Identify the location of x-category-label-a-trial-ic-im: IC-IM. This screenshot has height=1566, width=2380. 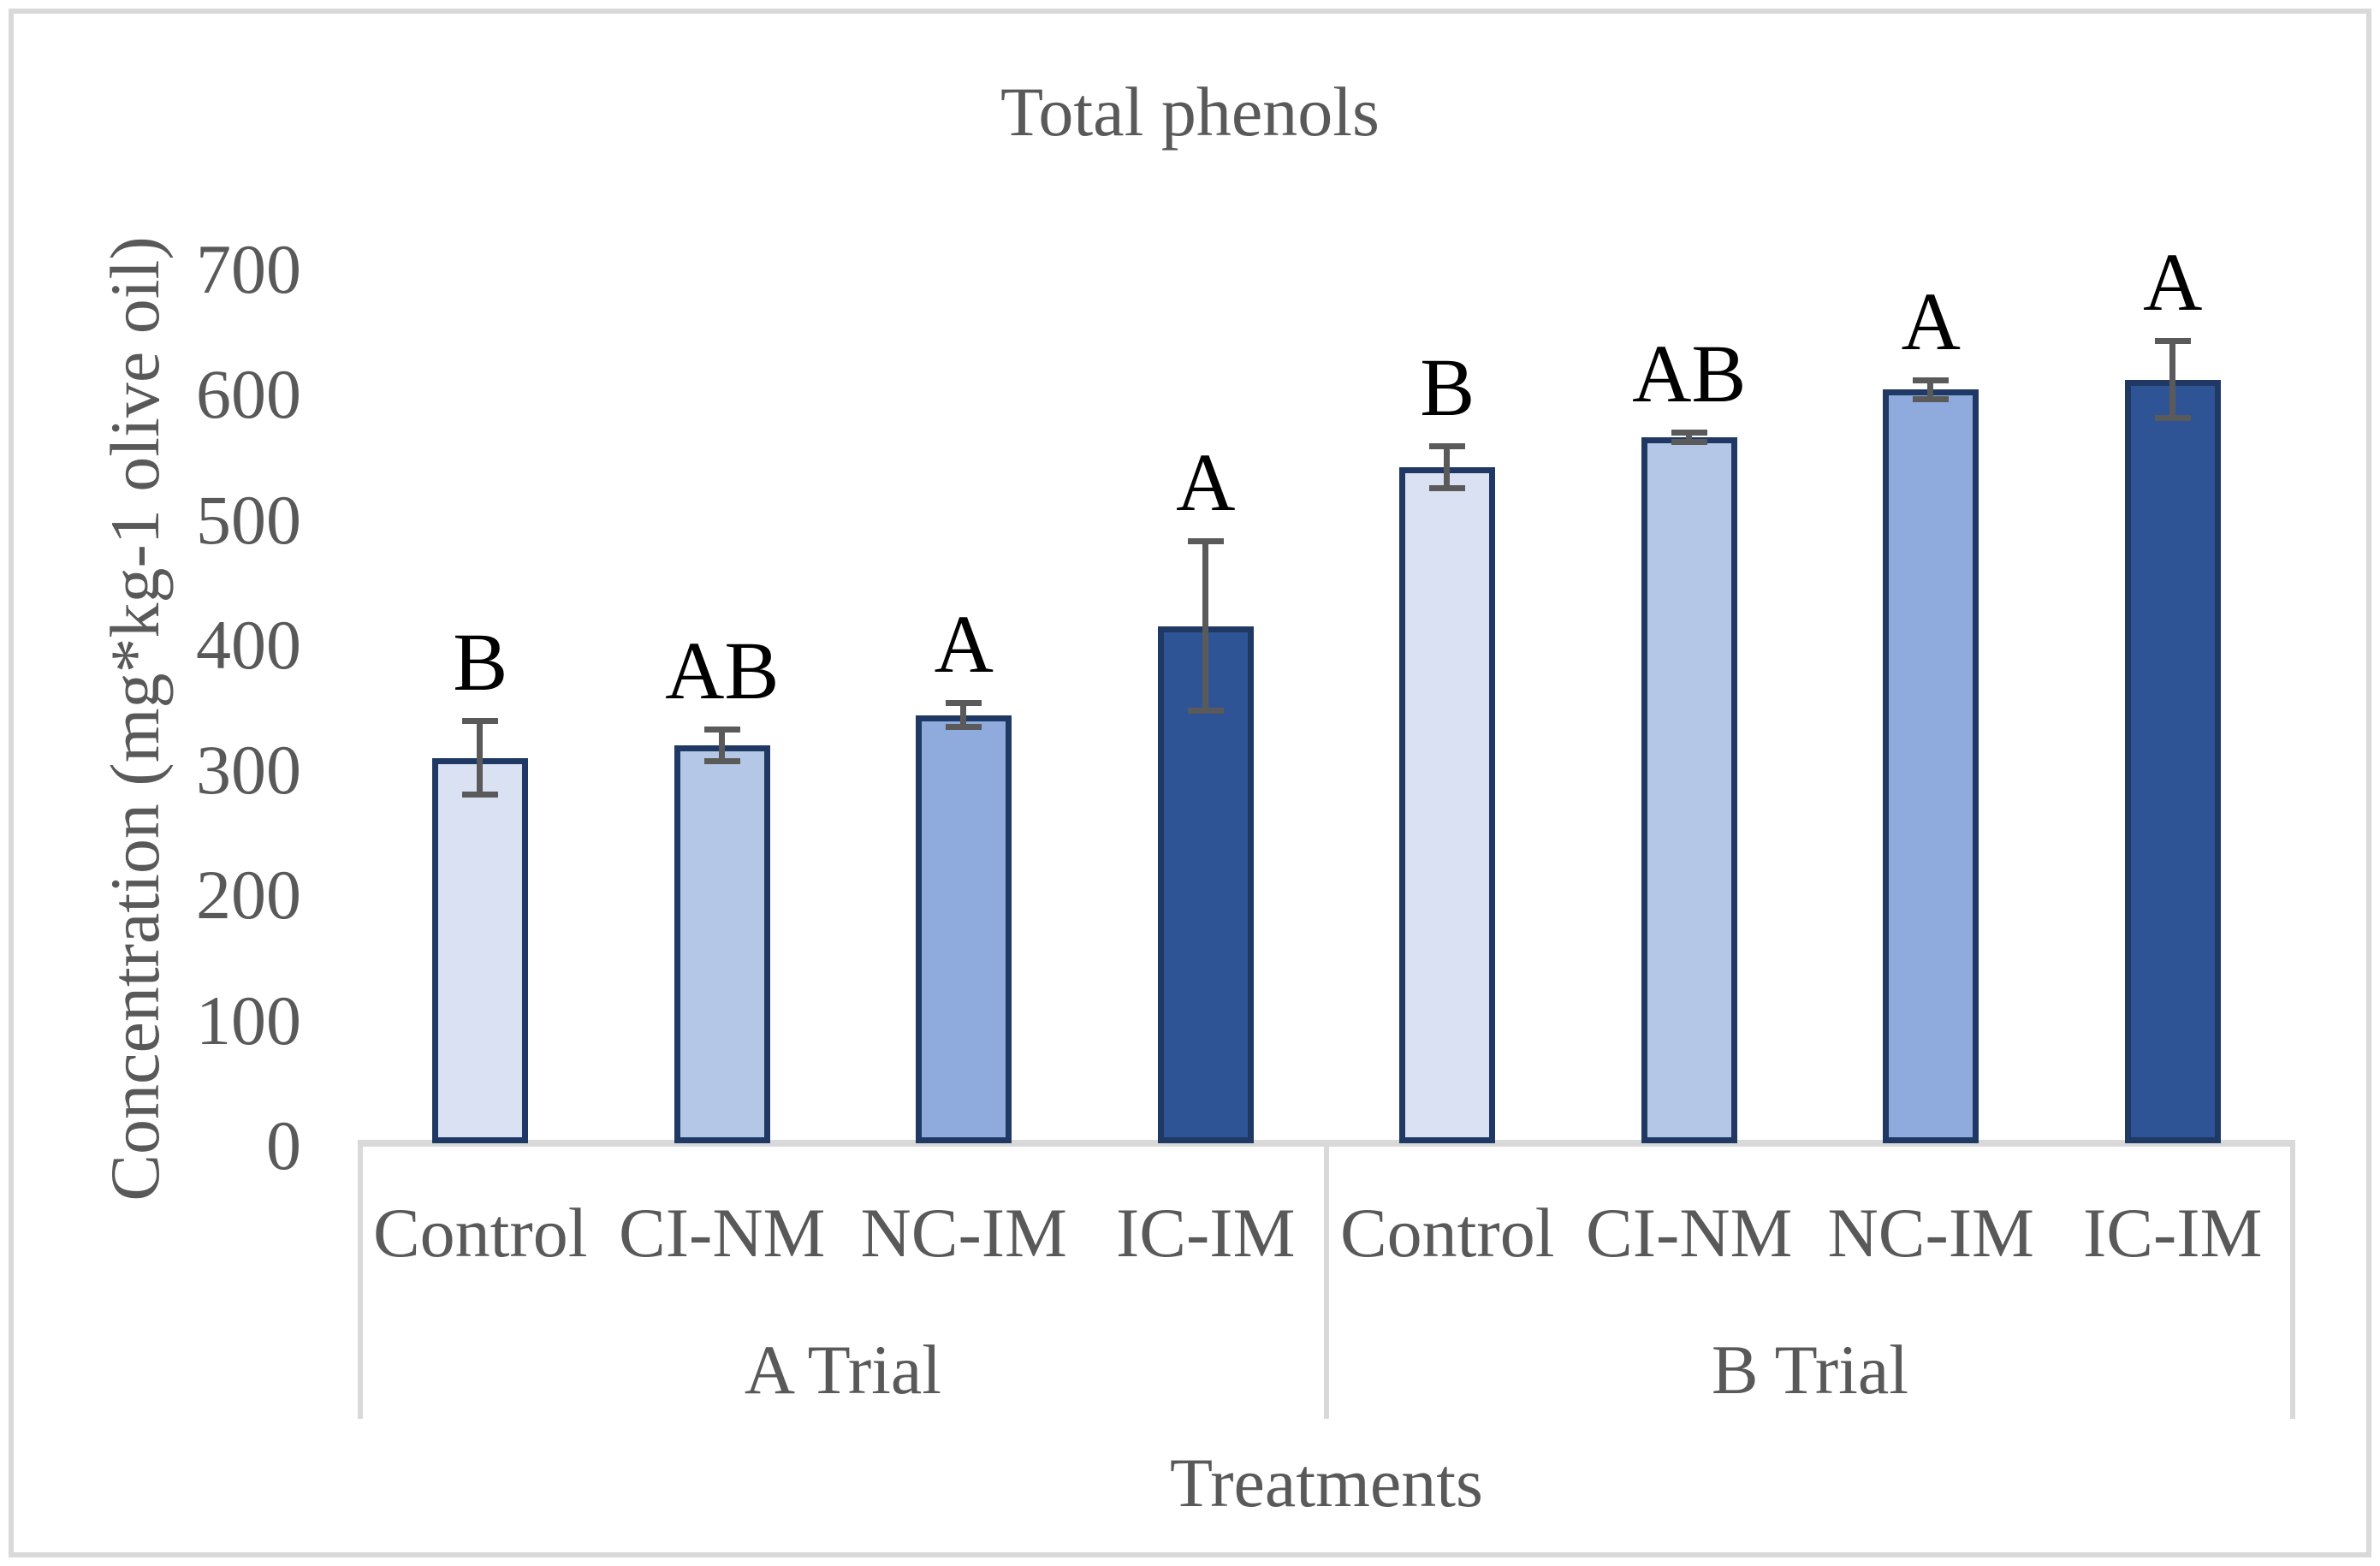
(1205, 1233).